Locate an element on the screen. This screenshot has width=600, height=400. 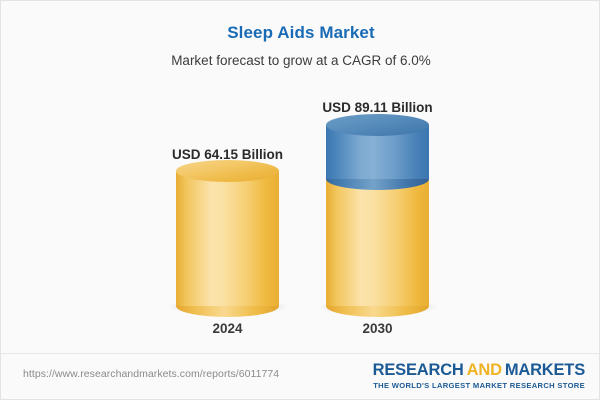
bar-2030-segment-base is located at coordinates (377, 244).